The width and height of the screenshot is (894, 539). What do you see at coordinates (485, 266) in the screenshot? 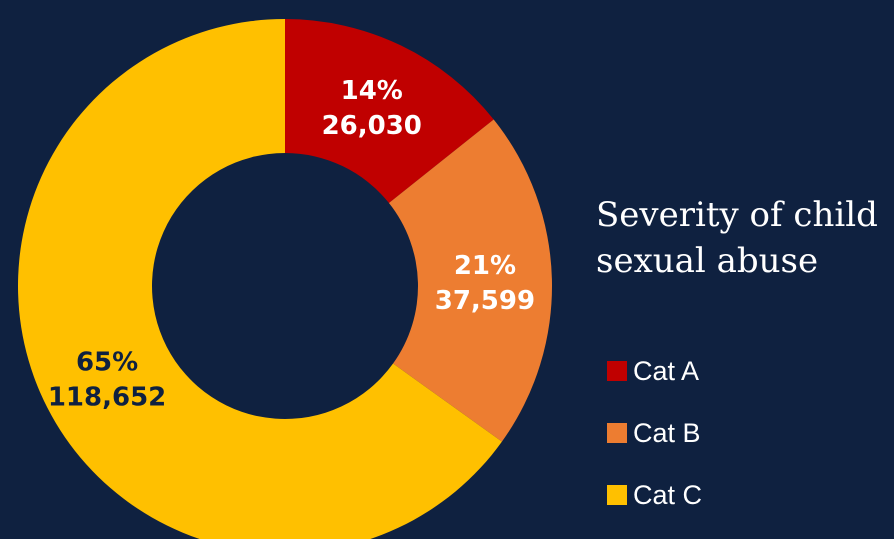
I see `percent-label-cat-b: 21%` at bounding box center [485, 266].